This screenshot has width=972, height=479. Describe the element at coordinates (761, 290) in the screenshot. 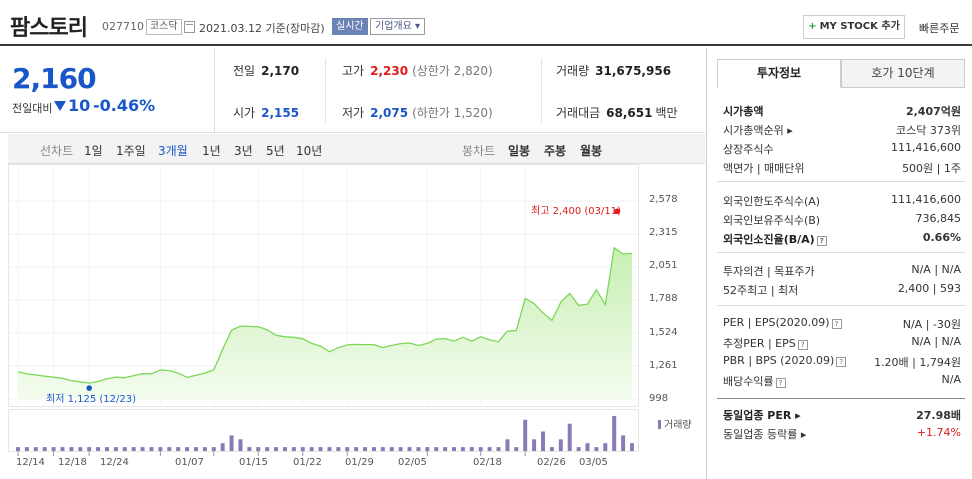

I see `row-label: 52주최고 | 최저` at that location.